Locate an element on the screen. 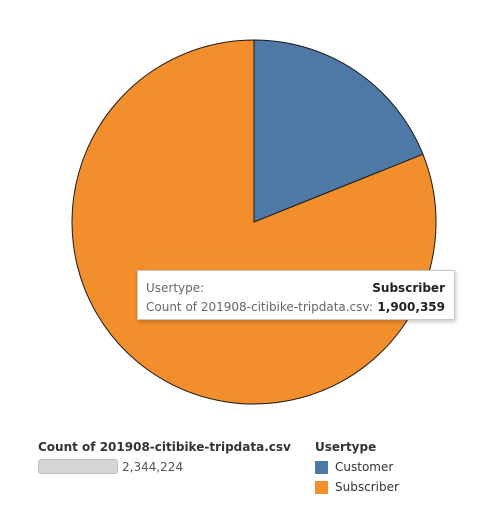 The image size is (477, 518). size-legend-row: 2,344,224 is located at coordinates (148, 466).